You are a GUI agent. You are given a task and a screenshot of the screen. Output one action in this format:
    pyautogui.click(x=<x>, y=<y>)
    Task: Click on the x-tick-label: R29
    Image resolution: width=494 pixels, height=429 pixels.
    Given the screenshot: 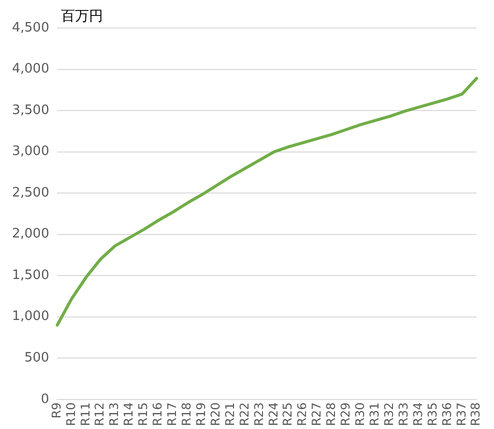 What is the action you would take?
    pyautogui.click(x=345, y=414)
    